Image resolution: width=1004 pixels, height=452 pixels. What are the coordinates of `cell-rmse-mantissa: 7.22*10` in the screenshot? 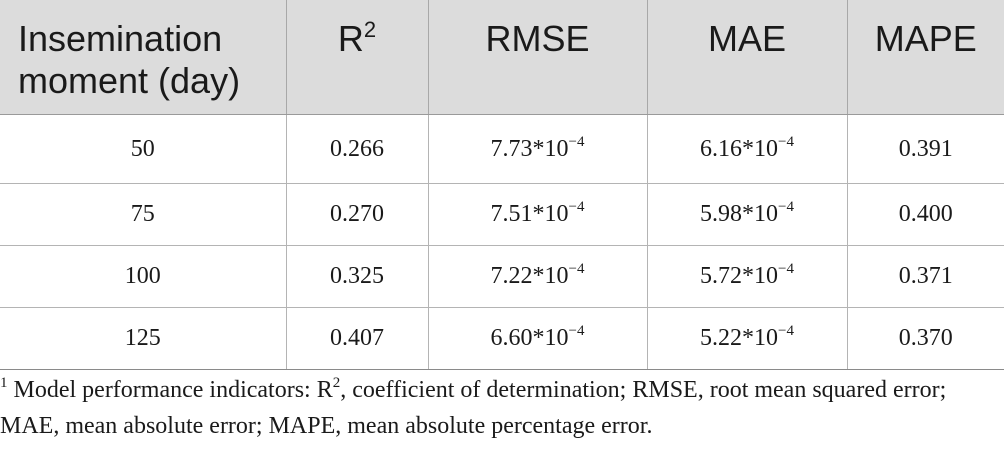 It's located at (529, 276).